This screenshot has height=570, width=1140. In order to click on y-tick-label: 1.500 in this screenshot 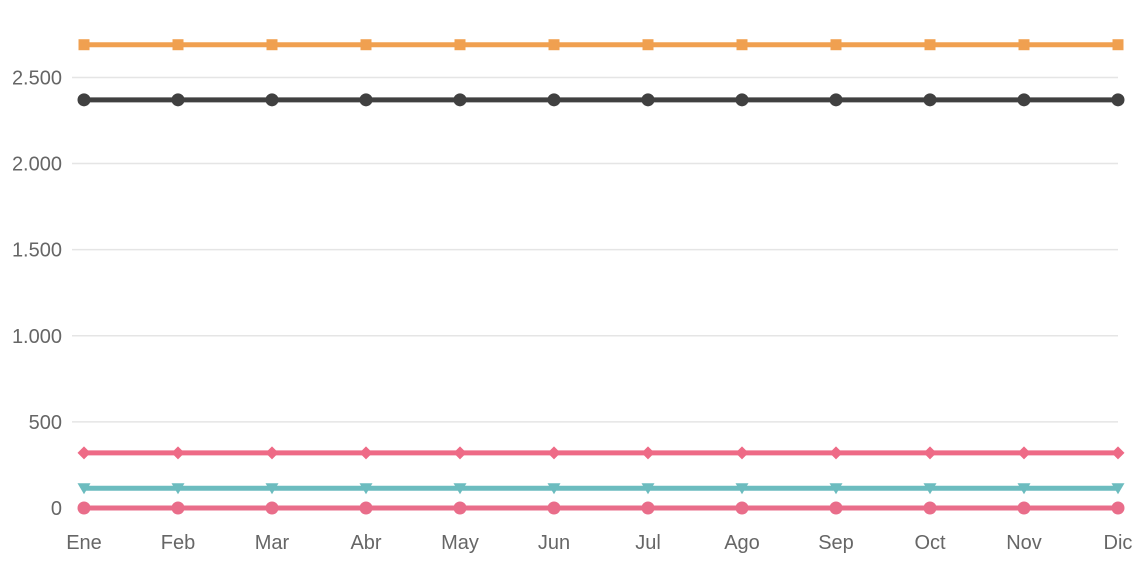, I will do `click(37, 251)`.